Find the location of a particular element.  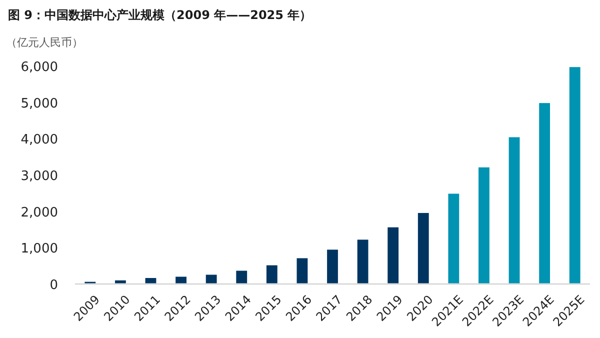

y-tick-label: 5,000 is located at coordinates (39, 104).